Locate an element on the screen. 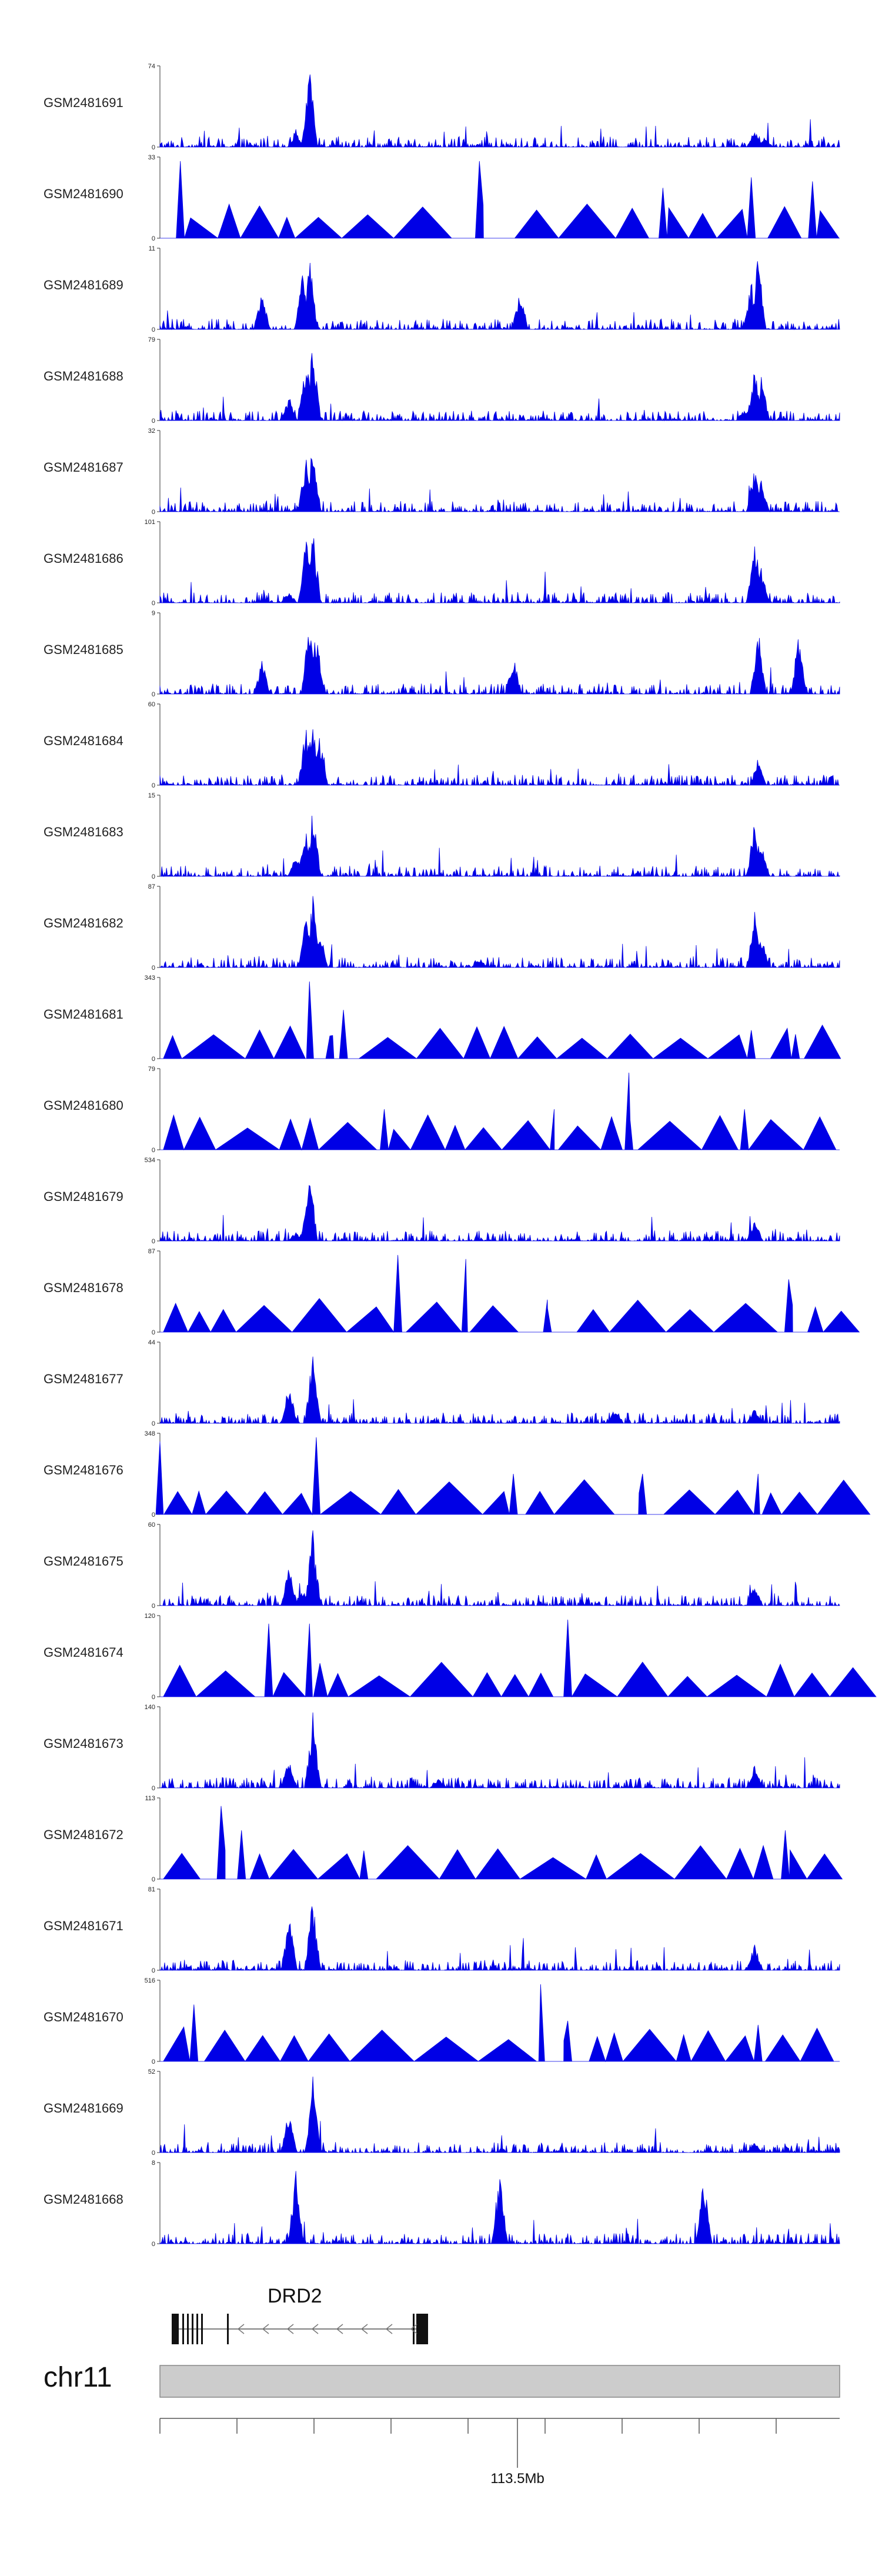 The height and width of the screenshot is (2576, 882). track-gsm2481677: GSM2481677 44 0 is located at coordinates (442, 1383).